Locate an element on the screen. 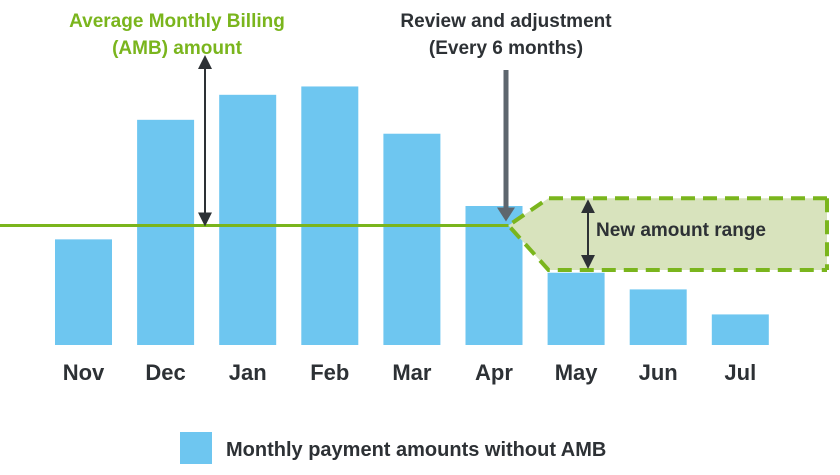 The image size is (840, 475). month-label-dec: Dec is located at coordinates (165, 372).